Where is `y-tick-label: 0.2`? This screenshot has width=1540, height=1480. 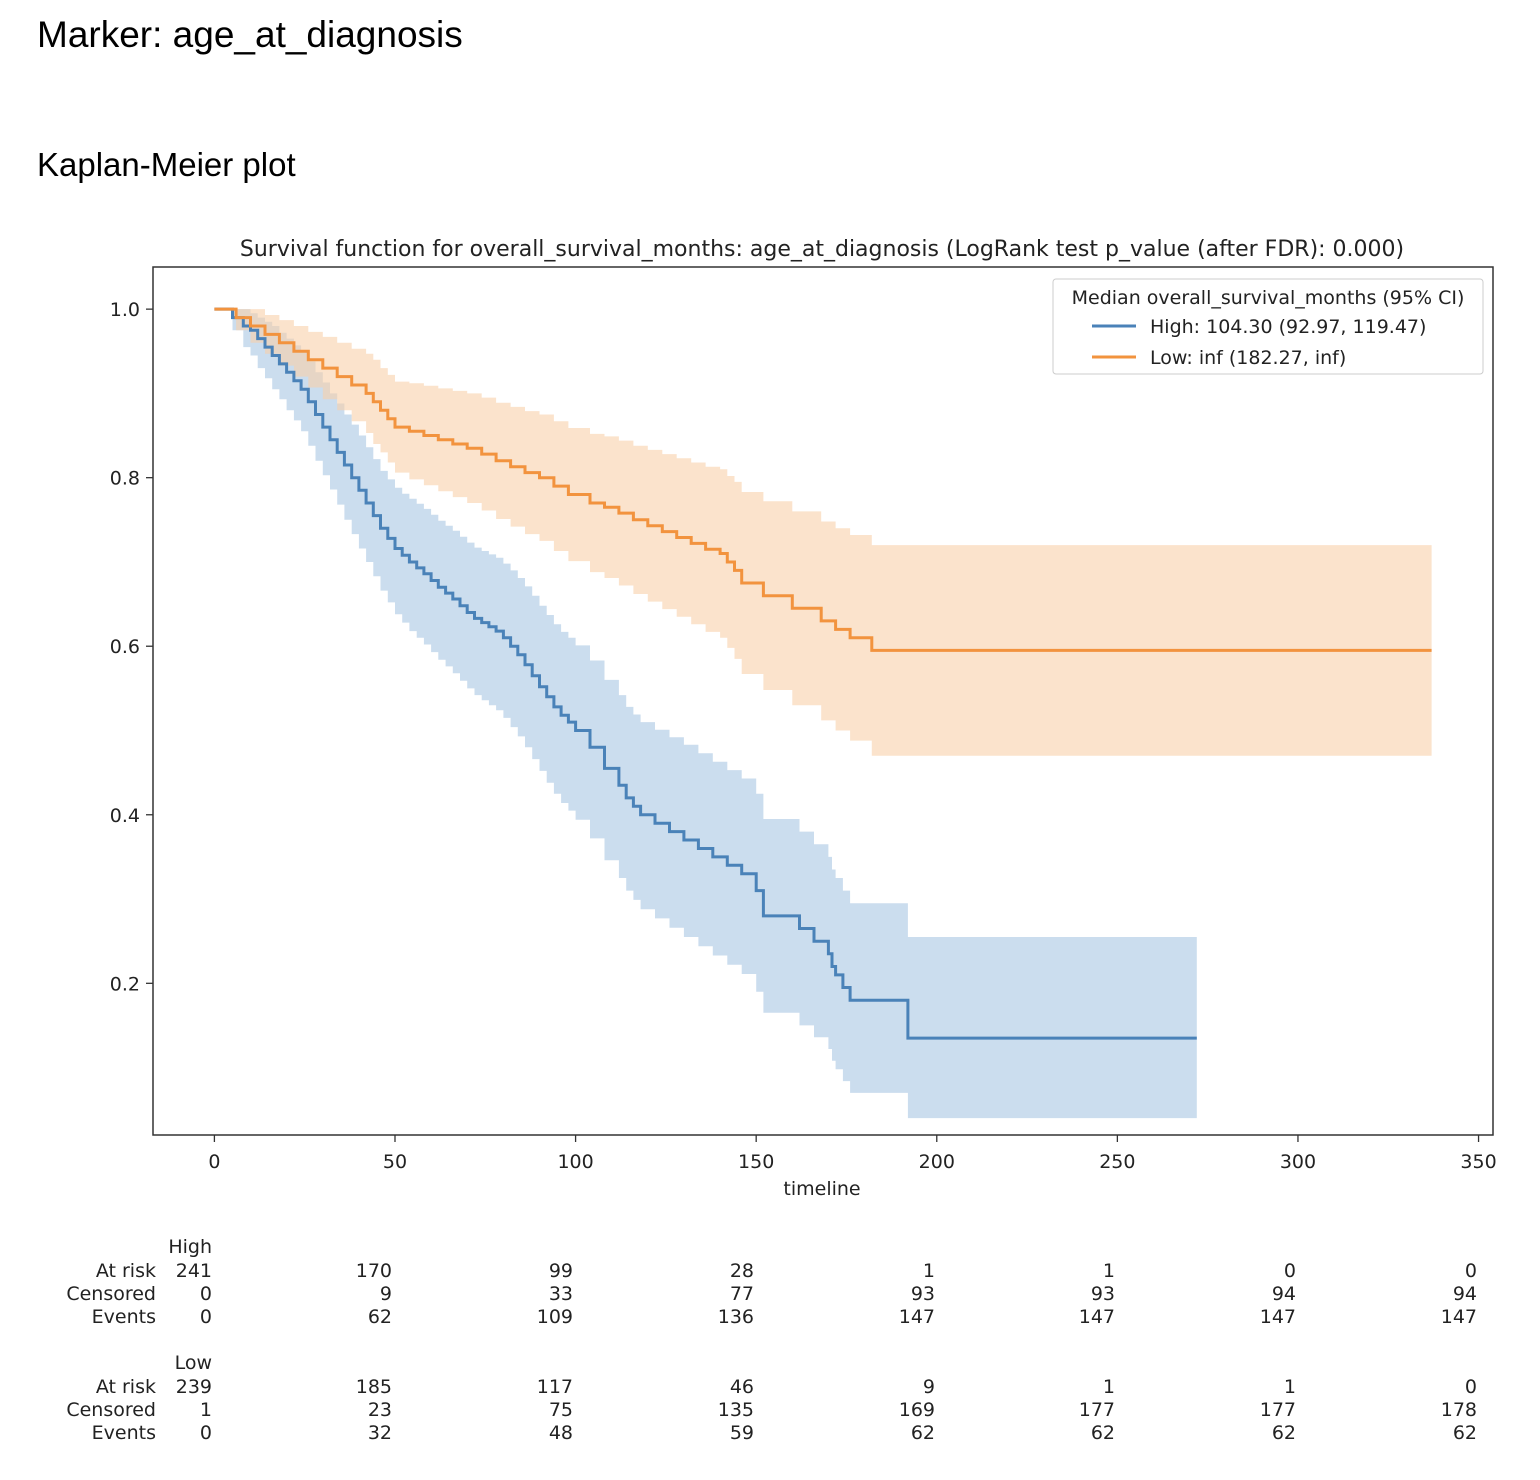
y-tick-label: 0.2 is located at coordinates (125, 984).